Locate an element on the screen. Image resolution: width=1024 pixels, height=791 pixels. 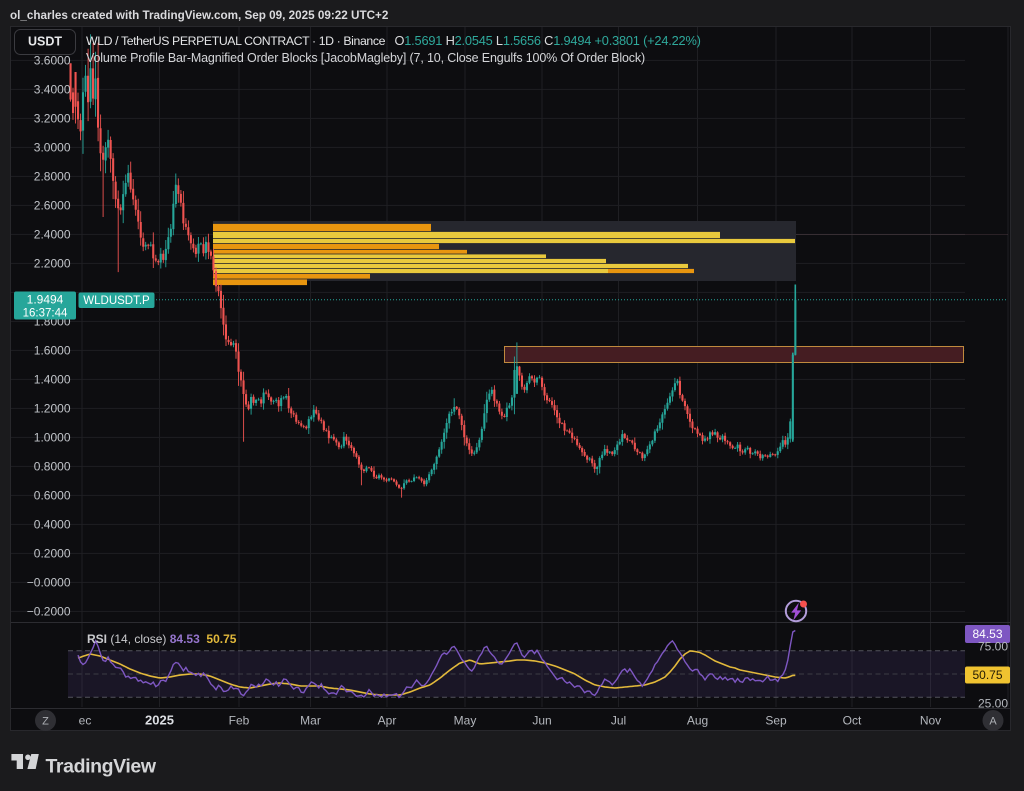
svg-text: A is located at coordinates (993, 722).